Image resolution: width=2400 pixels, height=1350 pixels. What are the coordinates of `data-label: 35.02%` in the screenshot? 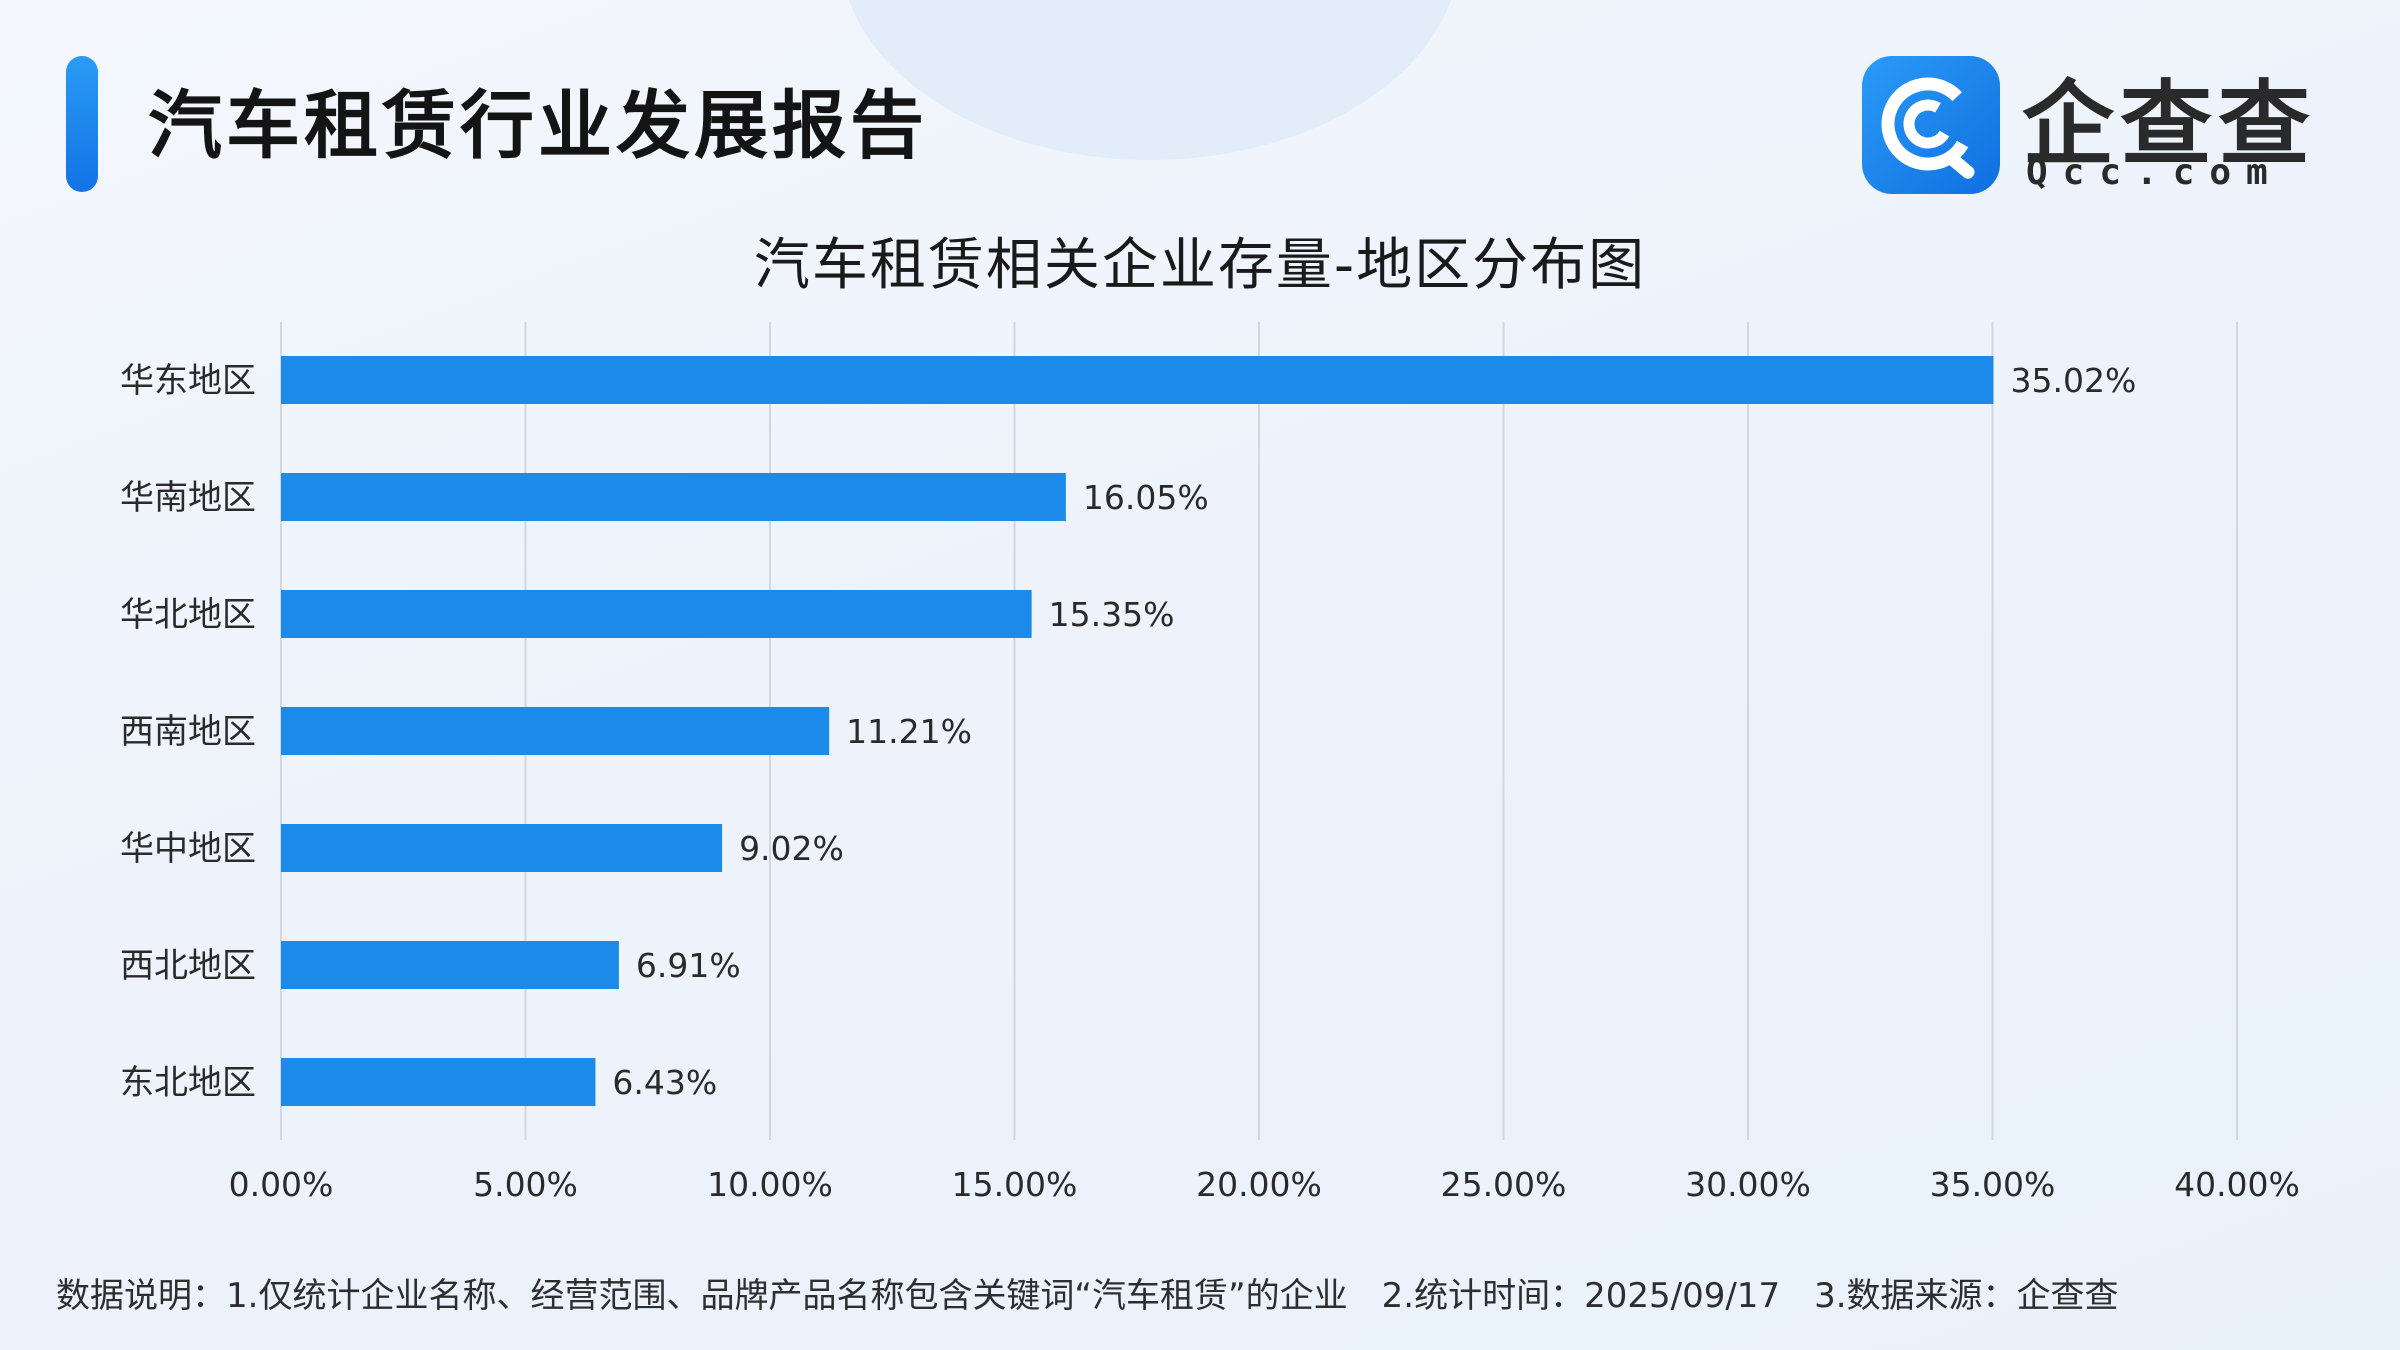 It's located at (2073, 380).